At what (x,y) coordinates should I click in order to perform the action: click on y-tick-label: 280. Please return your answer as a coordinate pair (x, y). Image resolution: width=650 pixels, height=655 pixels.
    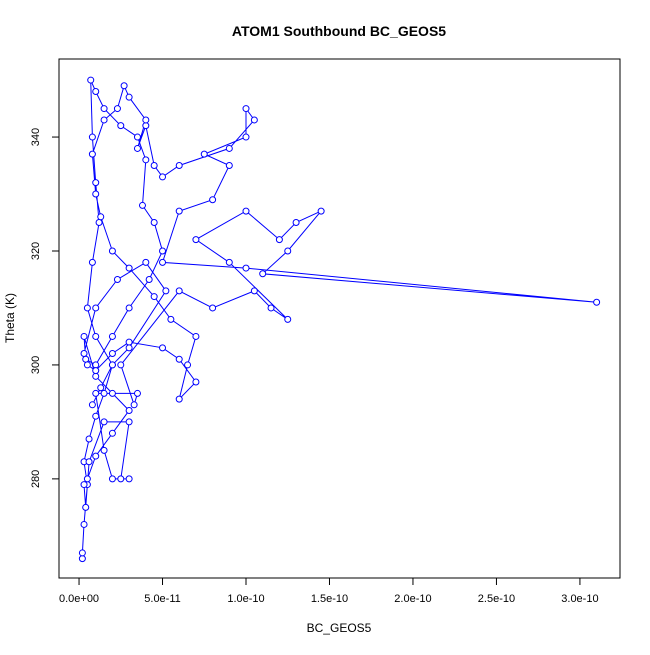
    Looking at the image, I should click on (36, 479).